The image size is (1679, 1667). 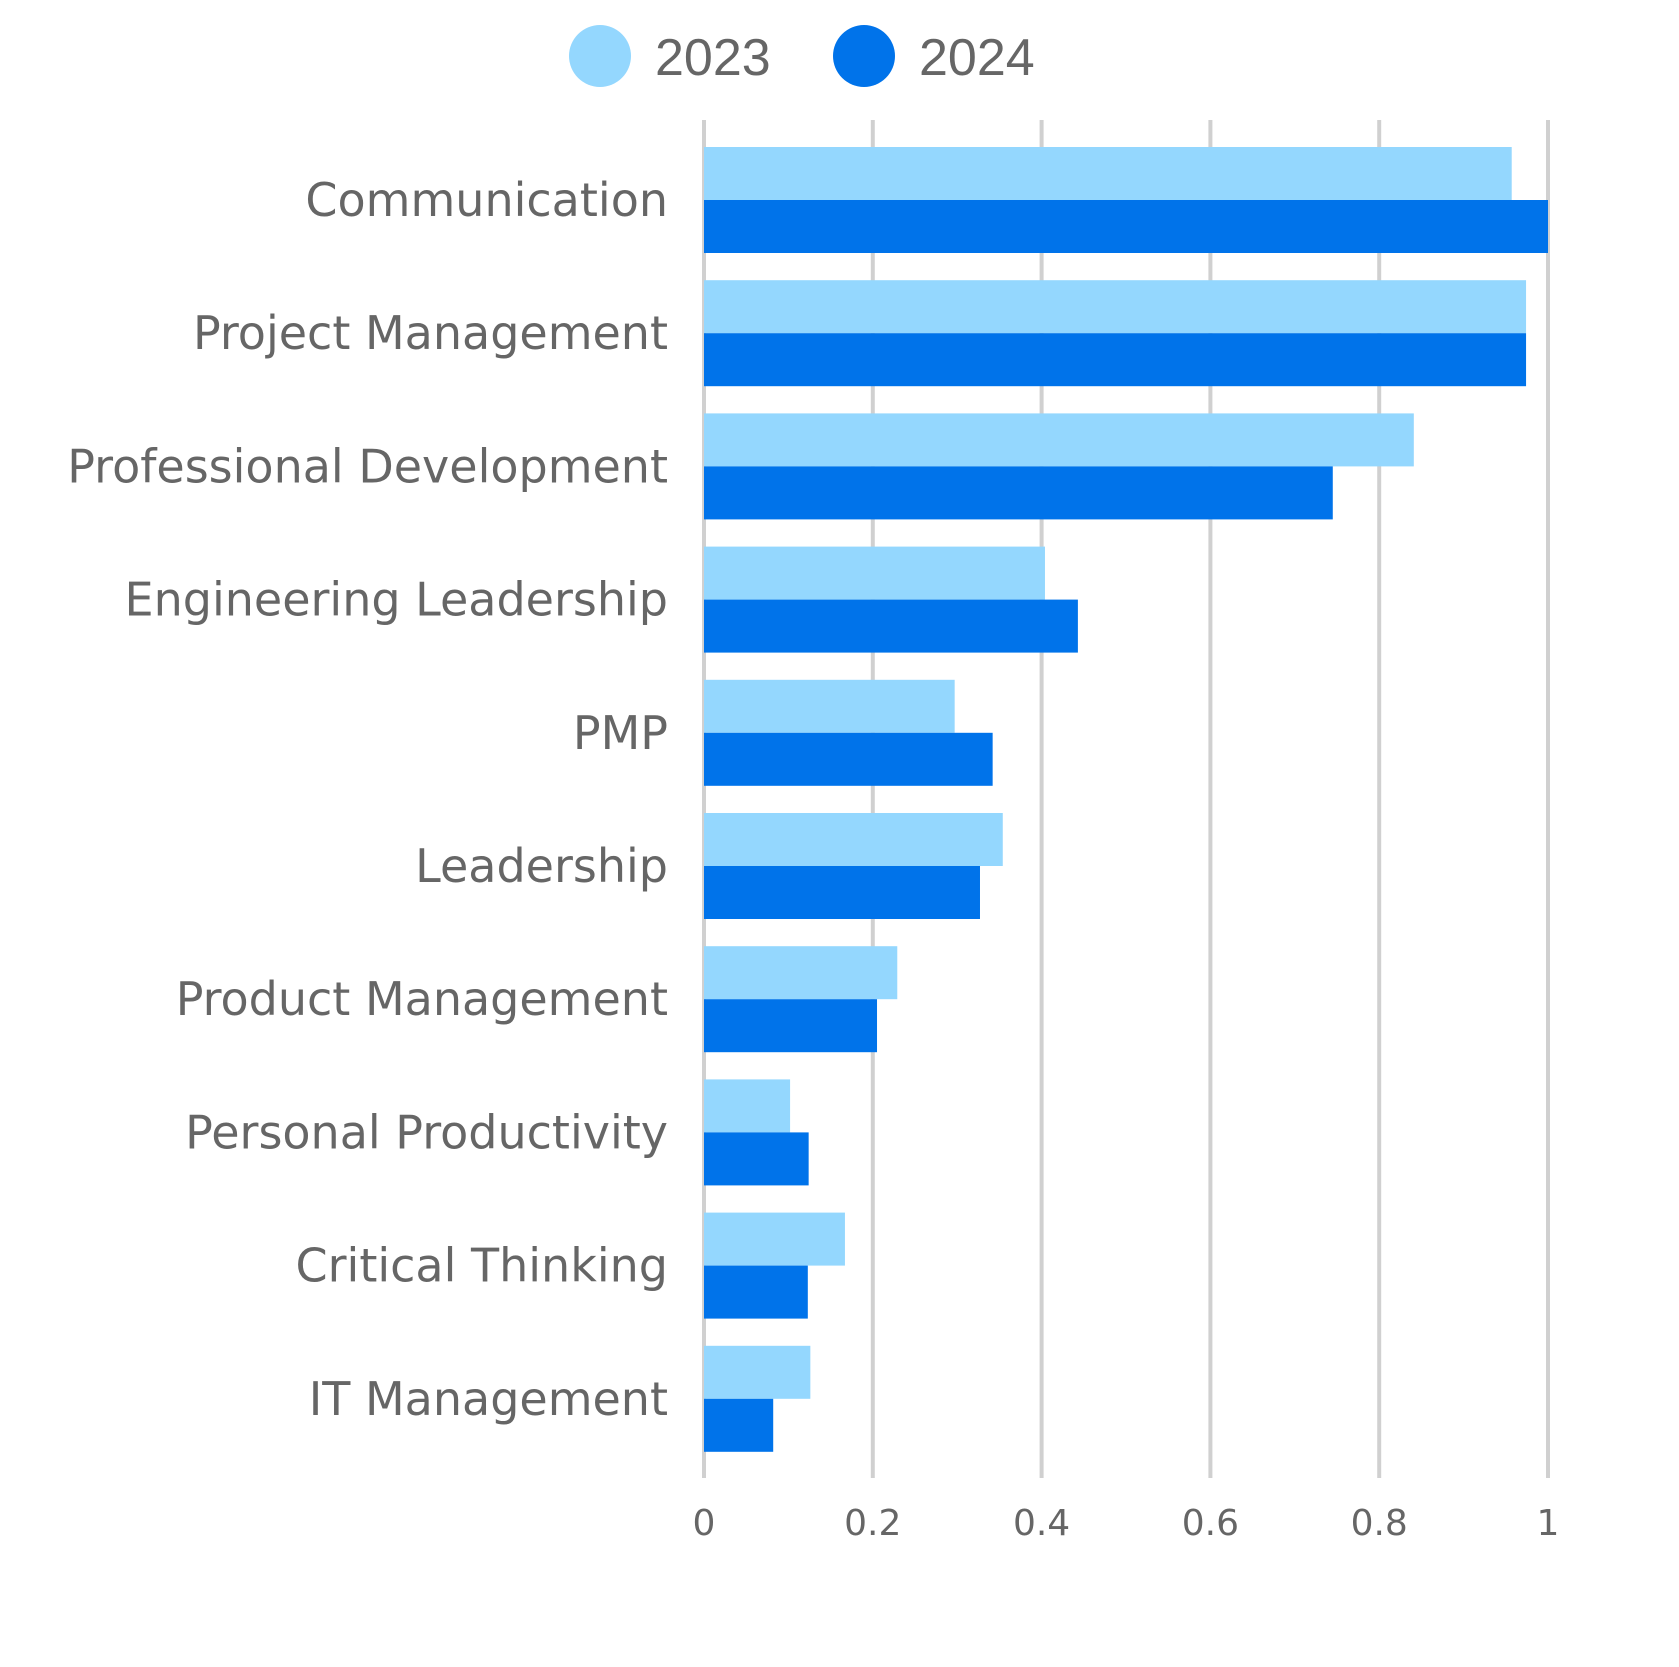 What do you see at coordinates (864, 56) in the screenshot?
I see `legend-swatch-2024` at bounding box center [864, 56].